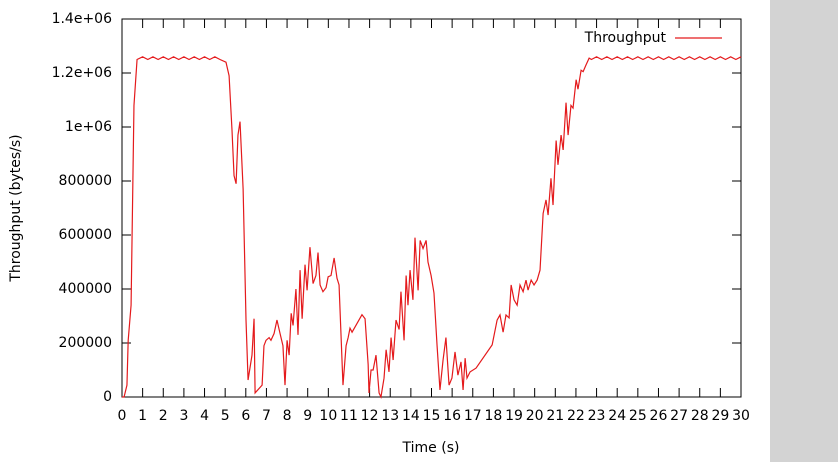 The width and height of the screenshot is (838, 462). I want to click on x-tick-label: 12, so click(370, 416).